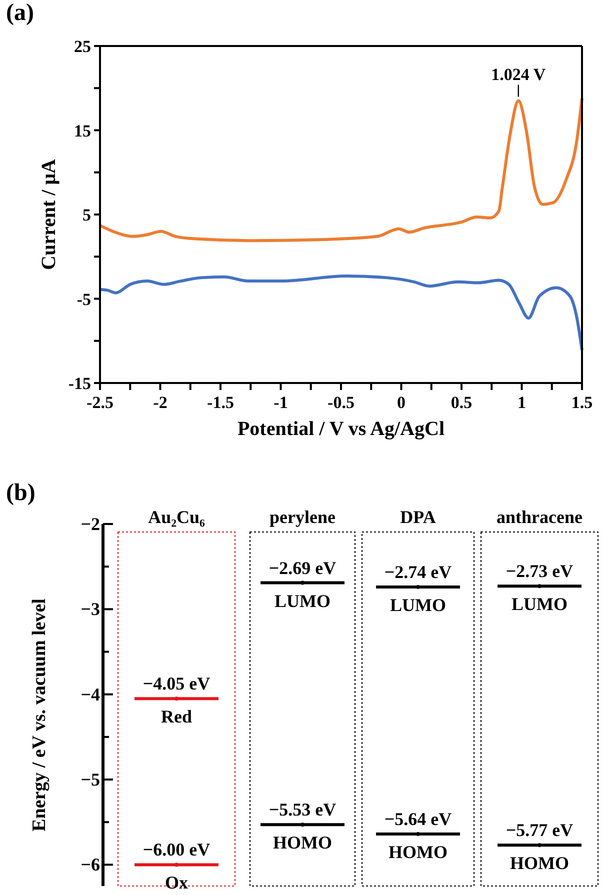 Image resolution: width=606 pixels, height=895 pixels. Describe the element at coordinates (540, 571) in the screenshot. I see `data-label: −2.73 eV` at that location.